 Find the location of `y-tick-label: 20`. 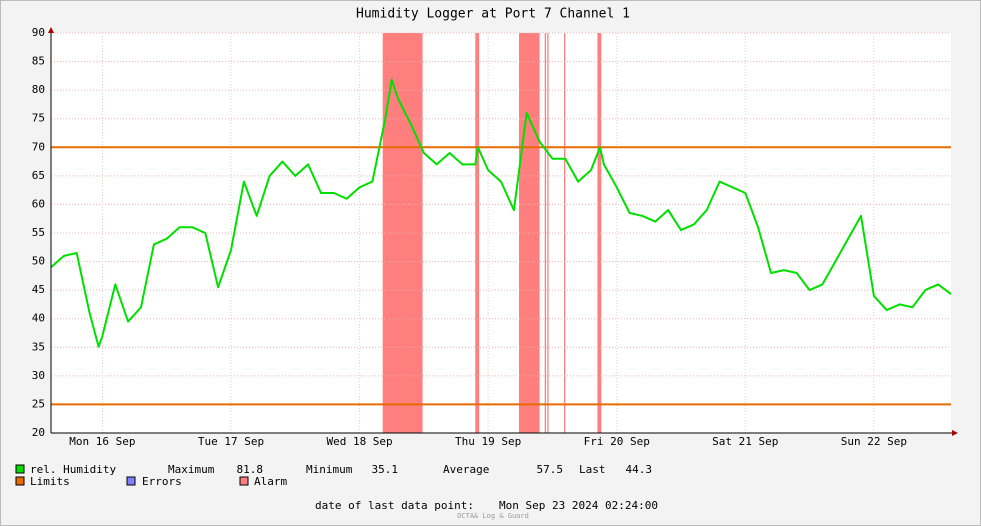

y-tick-label: 20 is located at coordinates (38, 432).